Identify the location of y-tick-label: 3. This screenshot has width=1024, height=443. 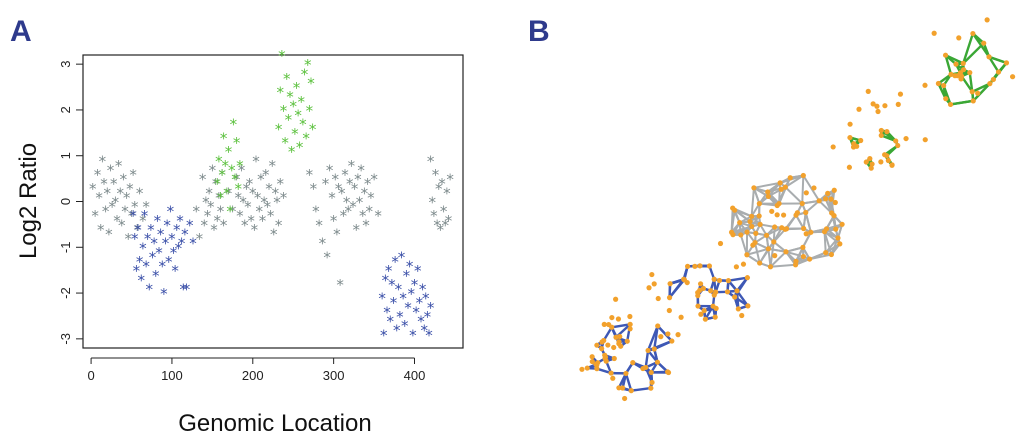
(65, 64).